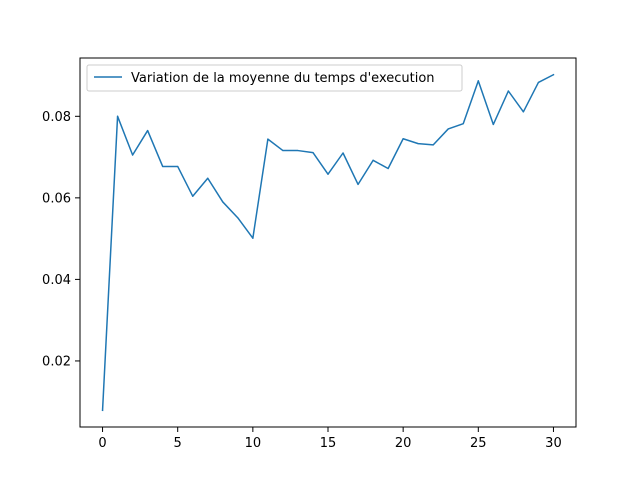 Image resolution: width=640 pixels, height=480 pixels. Describe the element at coordinates (328, 443) in the screenshot. I see `x-tick-label: 15` at that location.